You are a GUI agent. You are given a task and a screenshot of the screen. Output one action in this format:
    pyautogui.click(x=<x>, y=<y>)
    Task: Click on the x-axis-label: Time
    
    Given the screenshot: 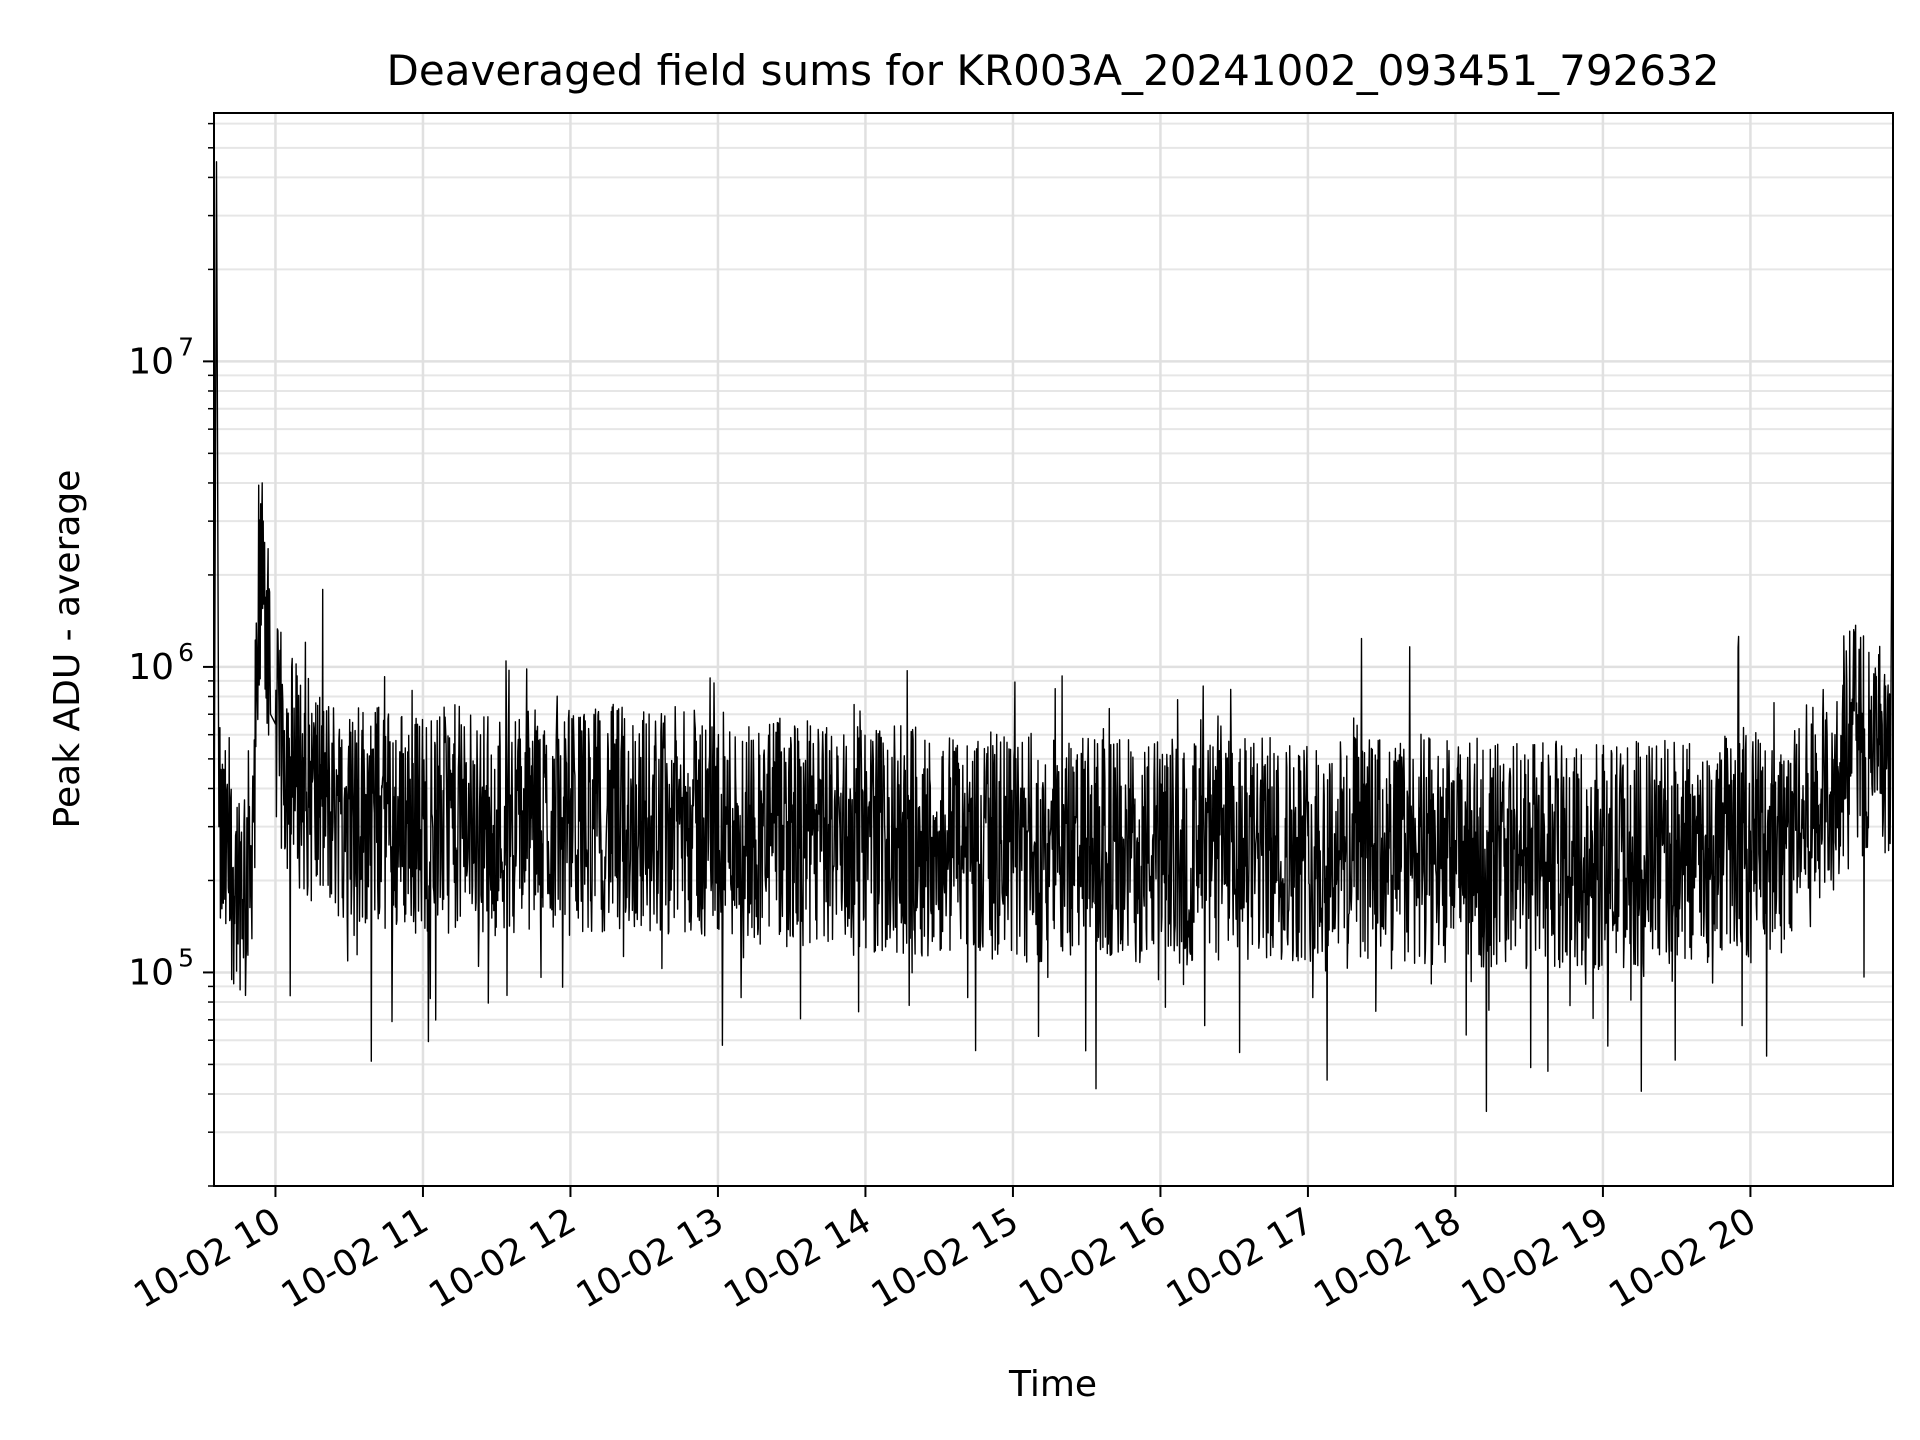 What is the action you would take?
    pyautogui.click(x=1052, y=1384)
    